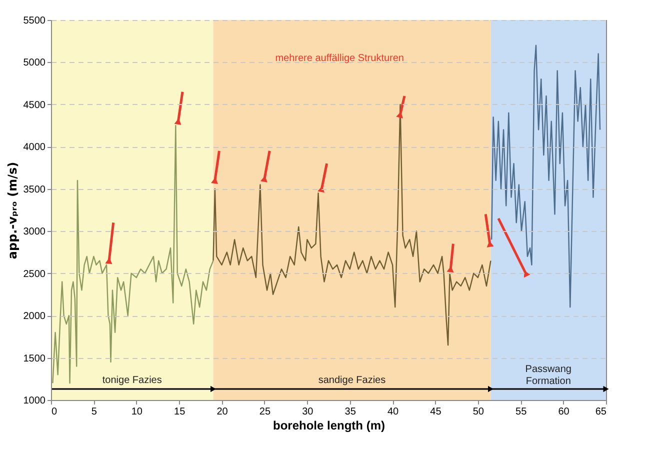 The height and width of the screenshot is (454, 645). Describe the element at coordinates (352, 380) in the screenshot. I see `band-label: sandige Fazies` at that location.